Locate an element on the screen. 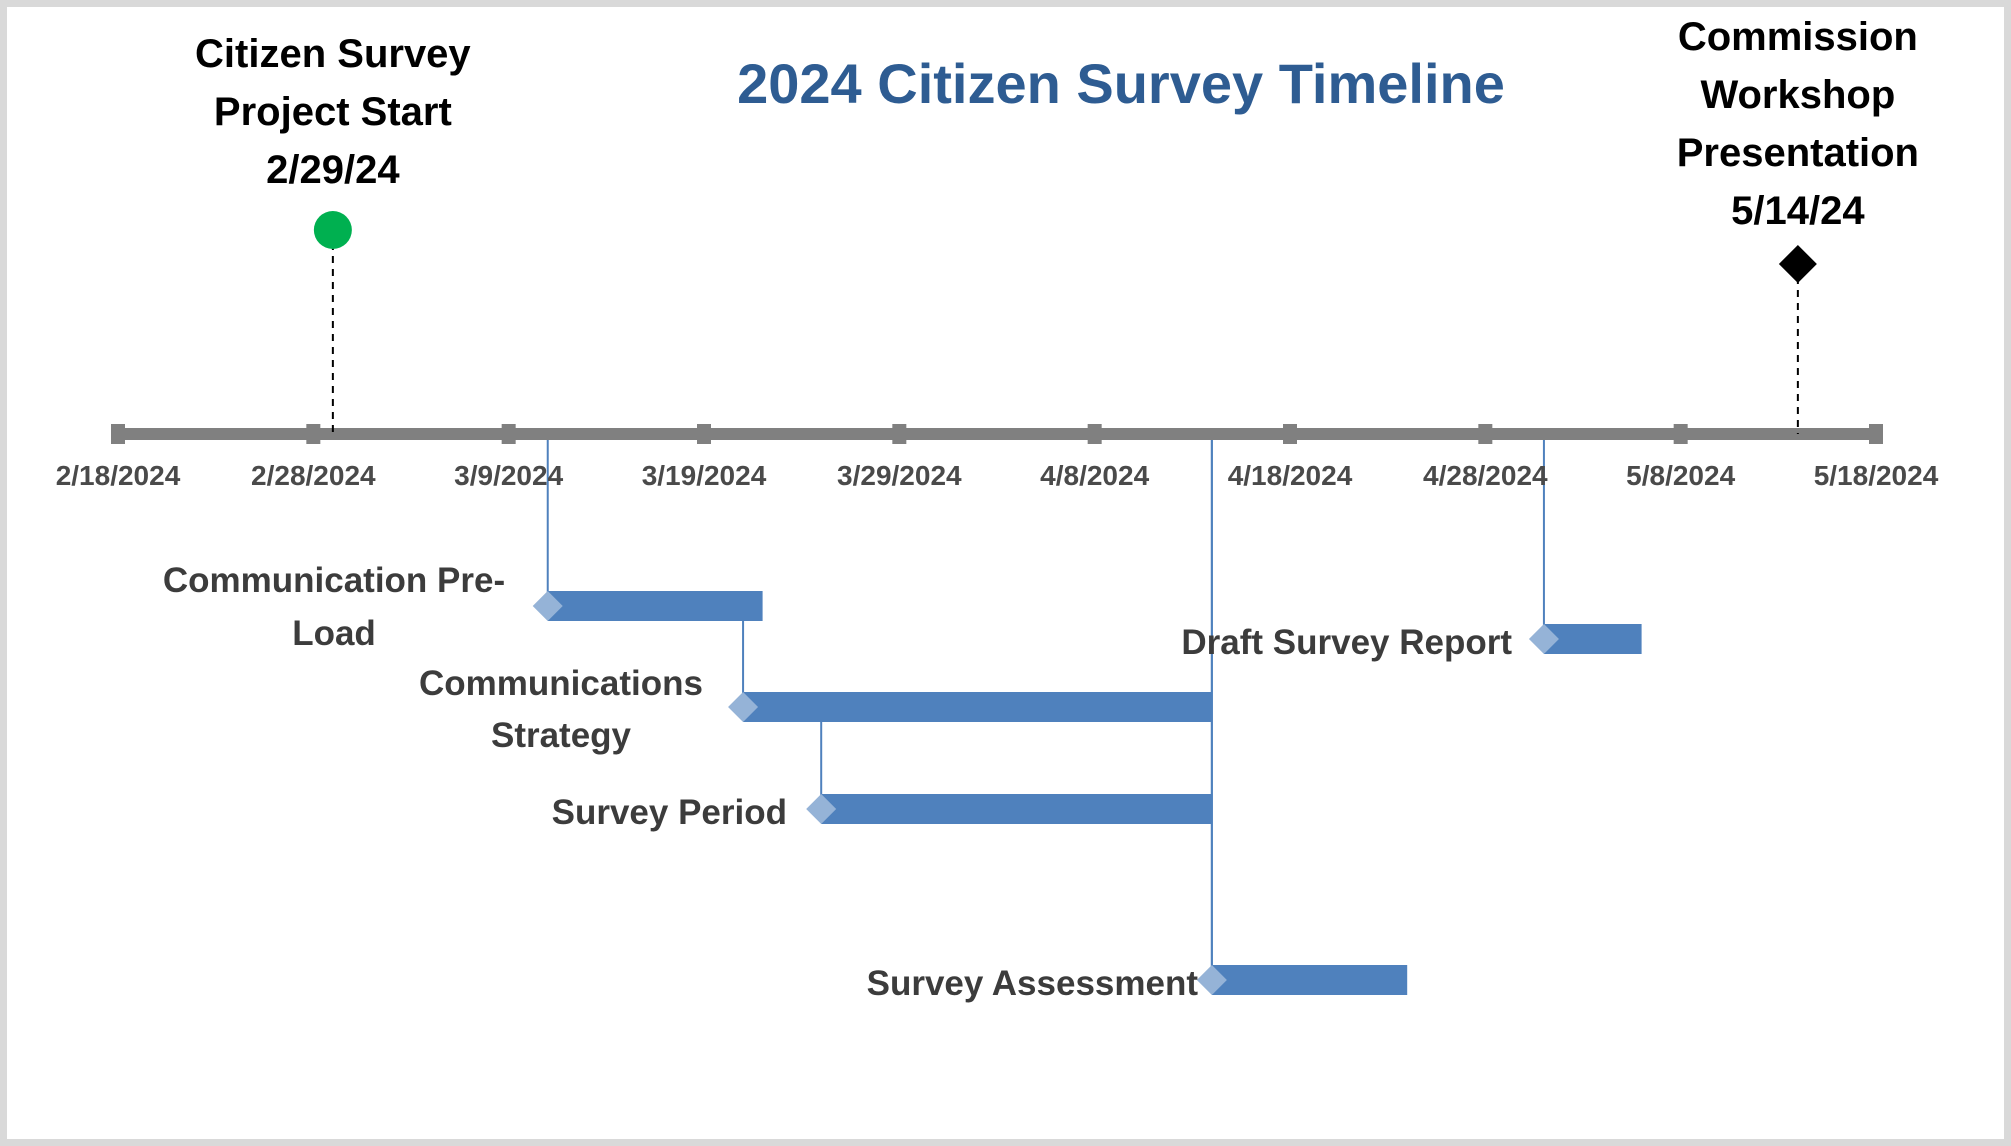 Image resolution: width=2011 pixels, height=1146 pixels. axis-tick-label: 2/28/2024 is located at coordinates (313, 475).